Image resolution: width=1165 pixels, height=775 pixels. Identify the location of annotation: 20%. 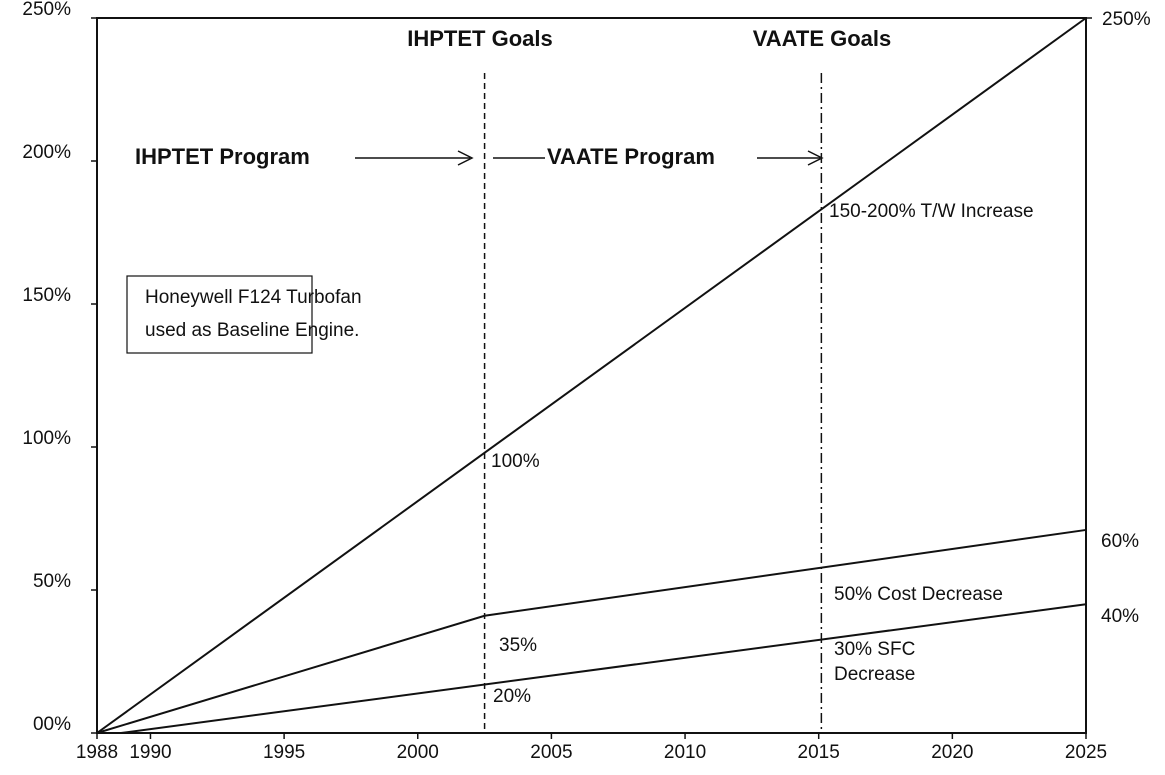
(512, 696).